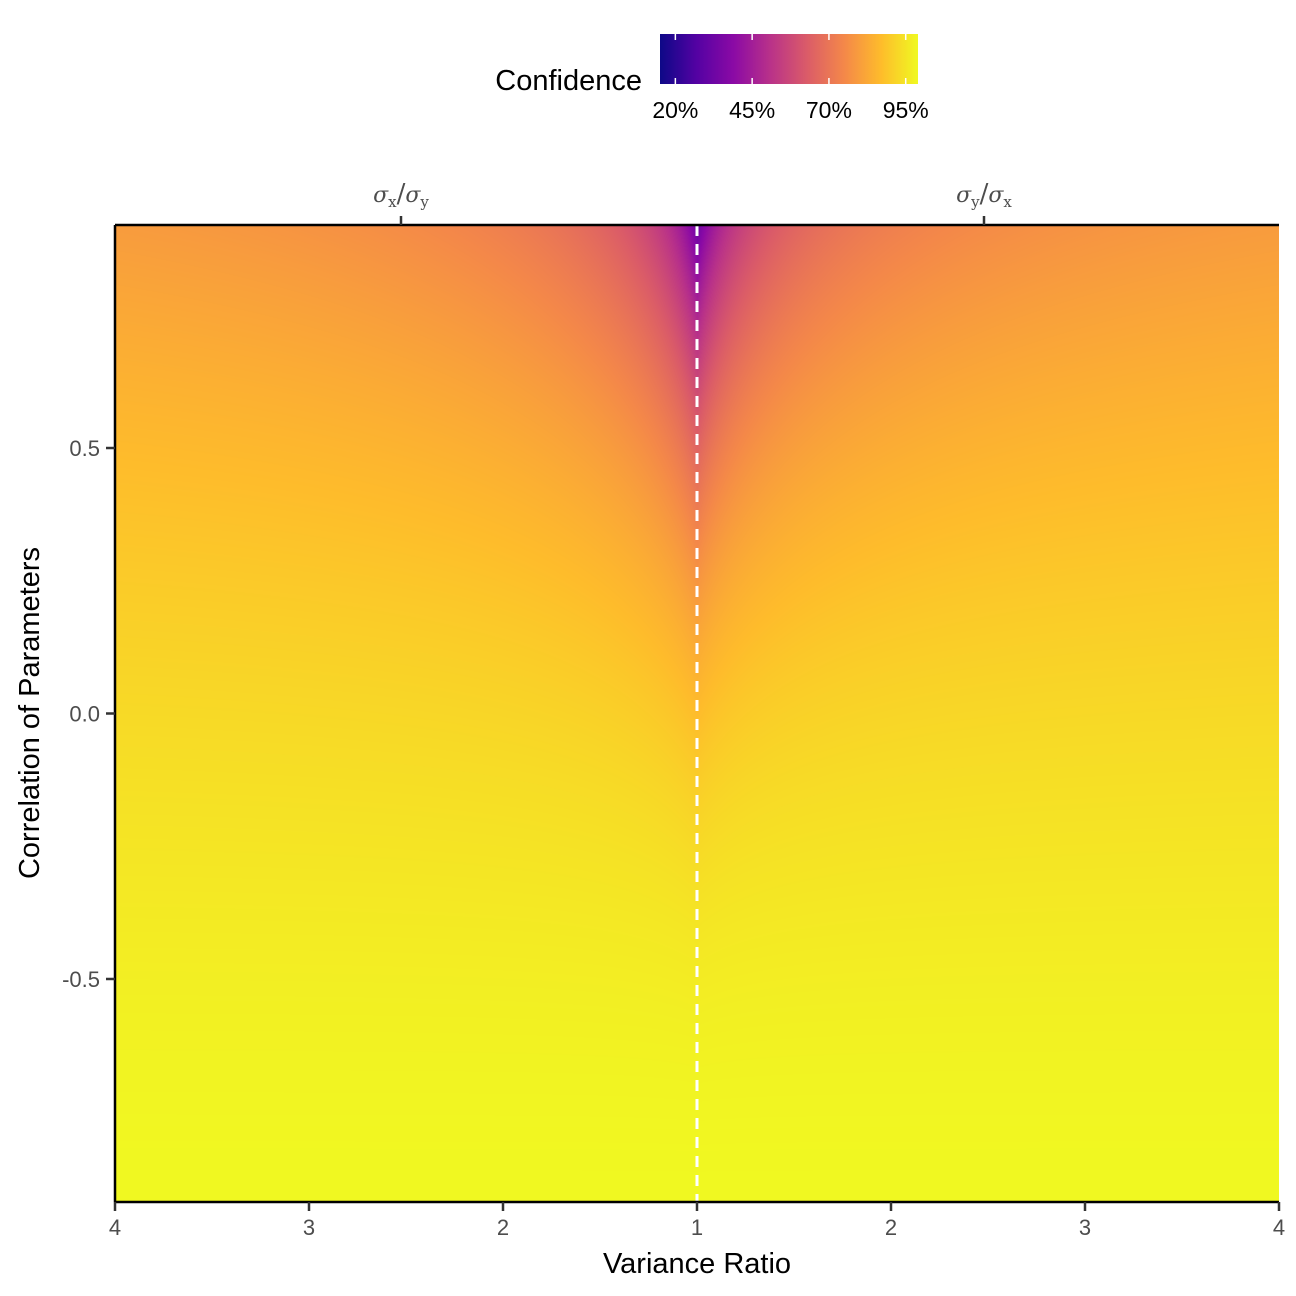 The width and height of the screenshot is (1296, 1296). What do you see at coordinates (30, 713) in the screenshot?
I see `y-axis-title: Correlation of Parameters` at bounding box center [30, 713].